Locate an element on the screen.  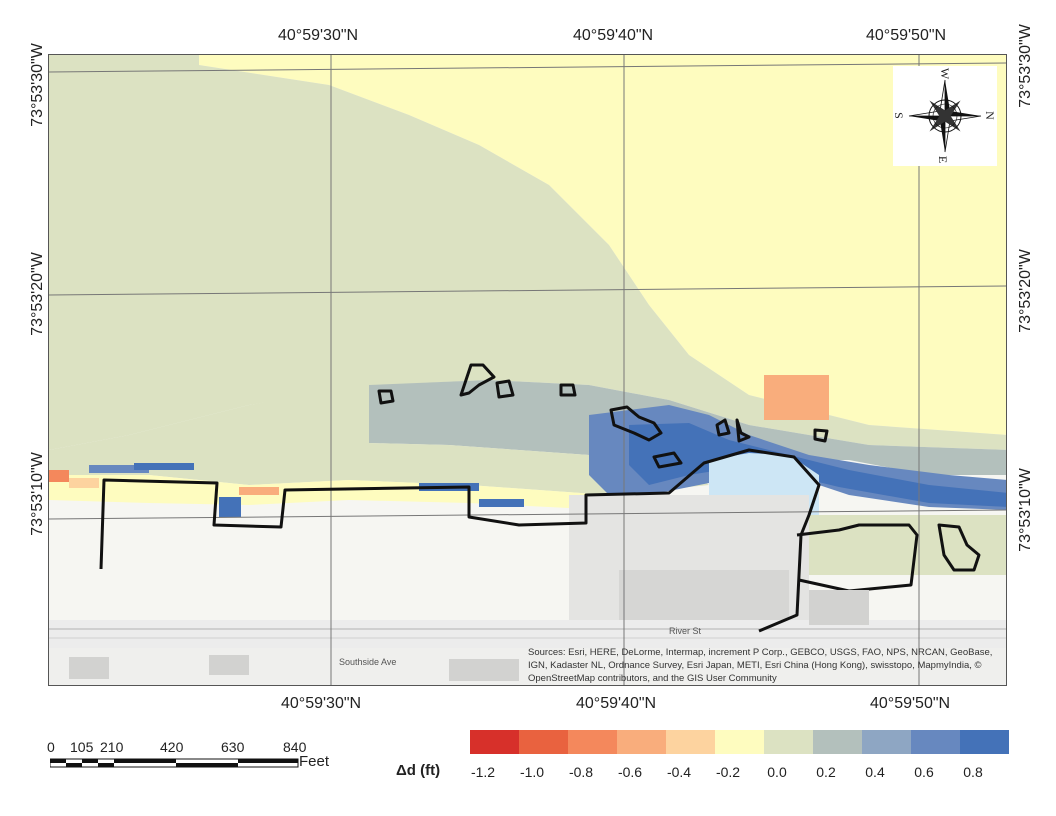
legend-tick-label: 0.8 is located at coordinates (973, 772).